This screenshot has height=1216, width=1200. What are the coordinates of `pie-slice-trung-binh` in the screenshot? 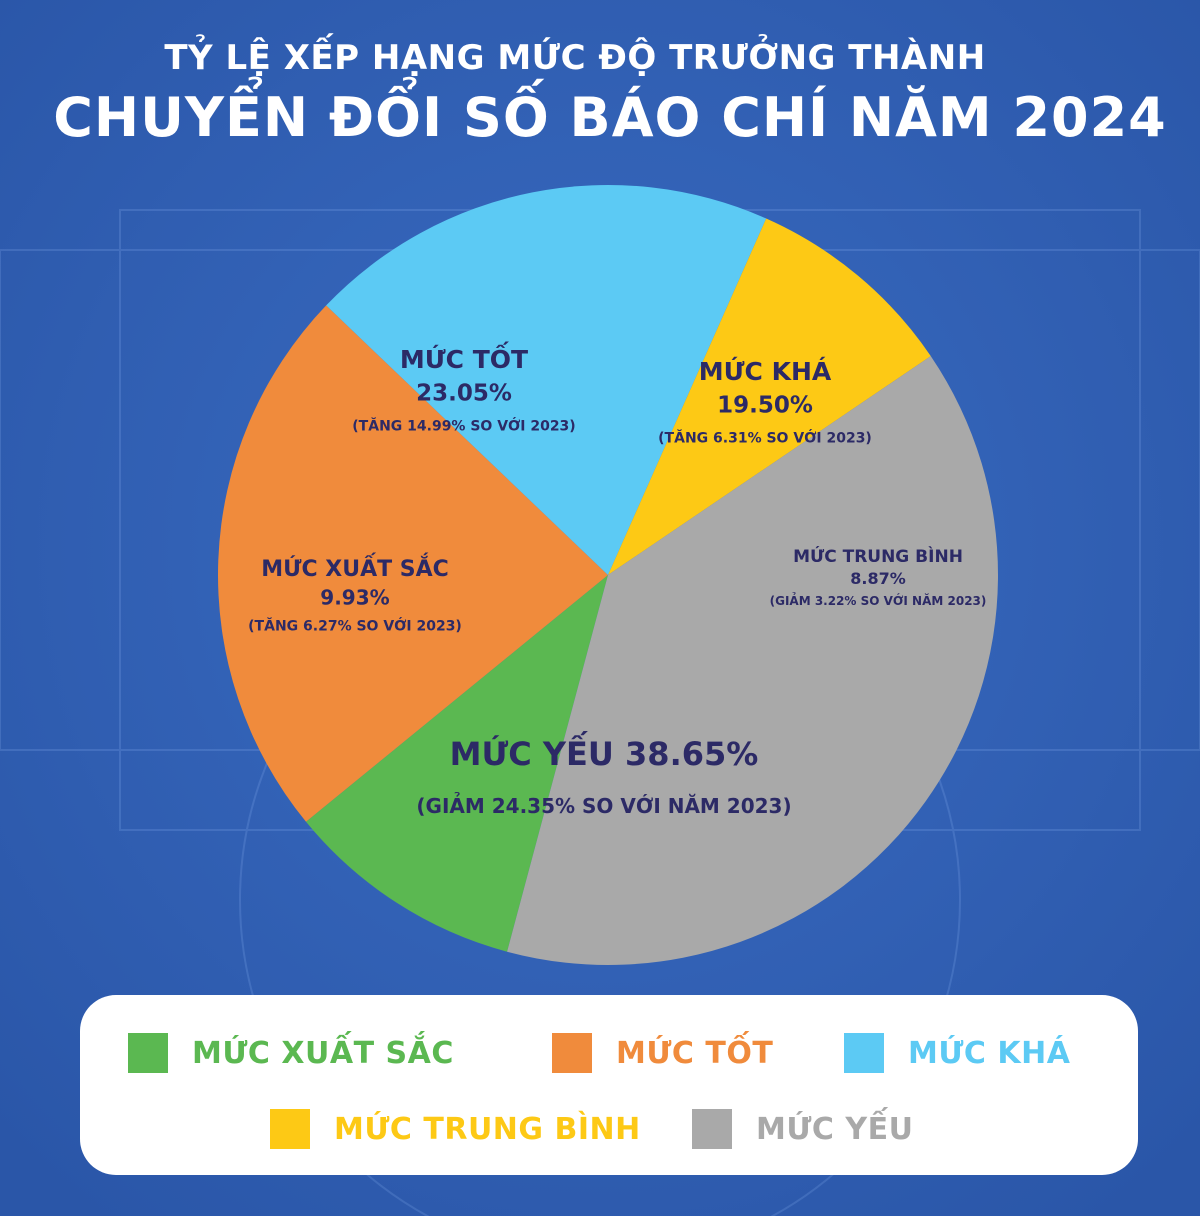 It's located at (769, 396).